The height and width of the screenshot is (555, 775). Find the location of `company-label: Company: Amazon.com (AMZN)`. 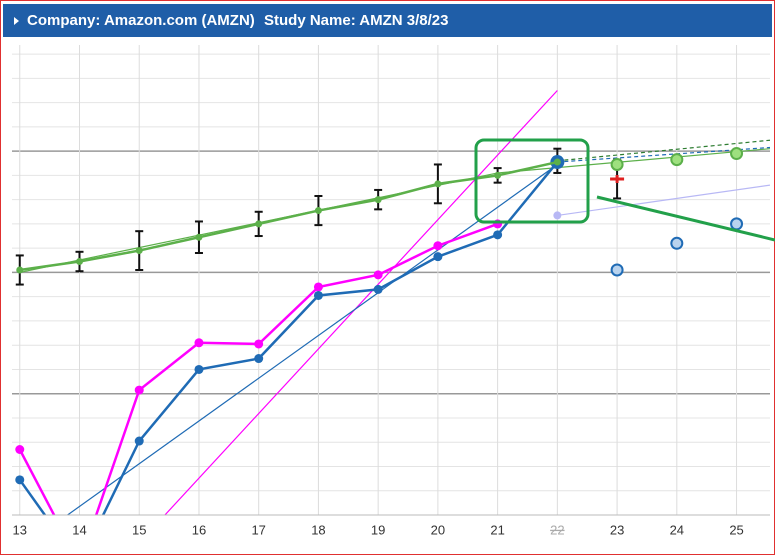

company-label: Company: Amazon.com (AMZN) is located at coordinates (141, 20).